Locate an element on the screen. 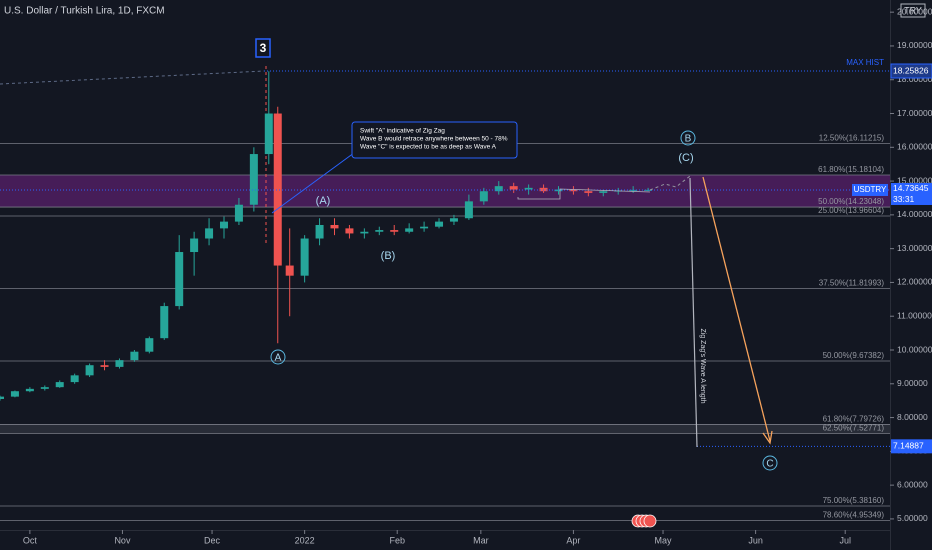 The image size is (932, 550). x-tick-label: Apr is located at coordinates (573, 540).